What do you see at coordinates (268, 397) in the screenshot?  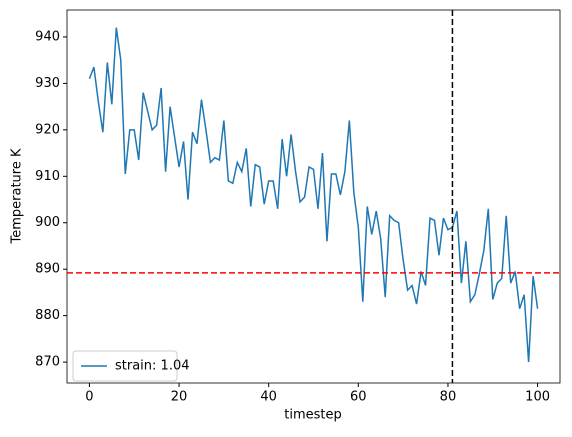 I see `x-tick-label: 40` at bounding box center [268, 397].